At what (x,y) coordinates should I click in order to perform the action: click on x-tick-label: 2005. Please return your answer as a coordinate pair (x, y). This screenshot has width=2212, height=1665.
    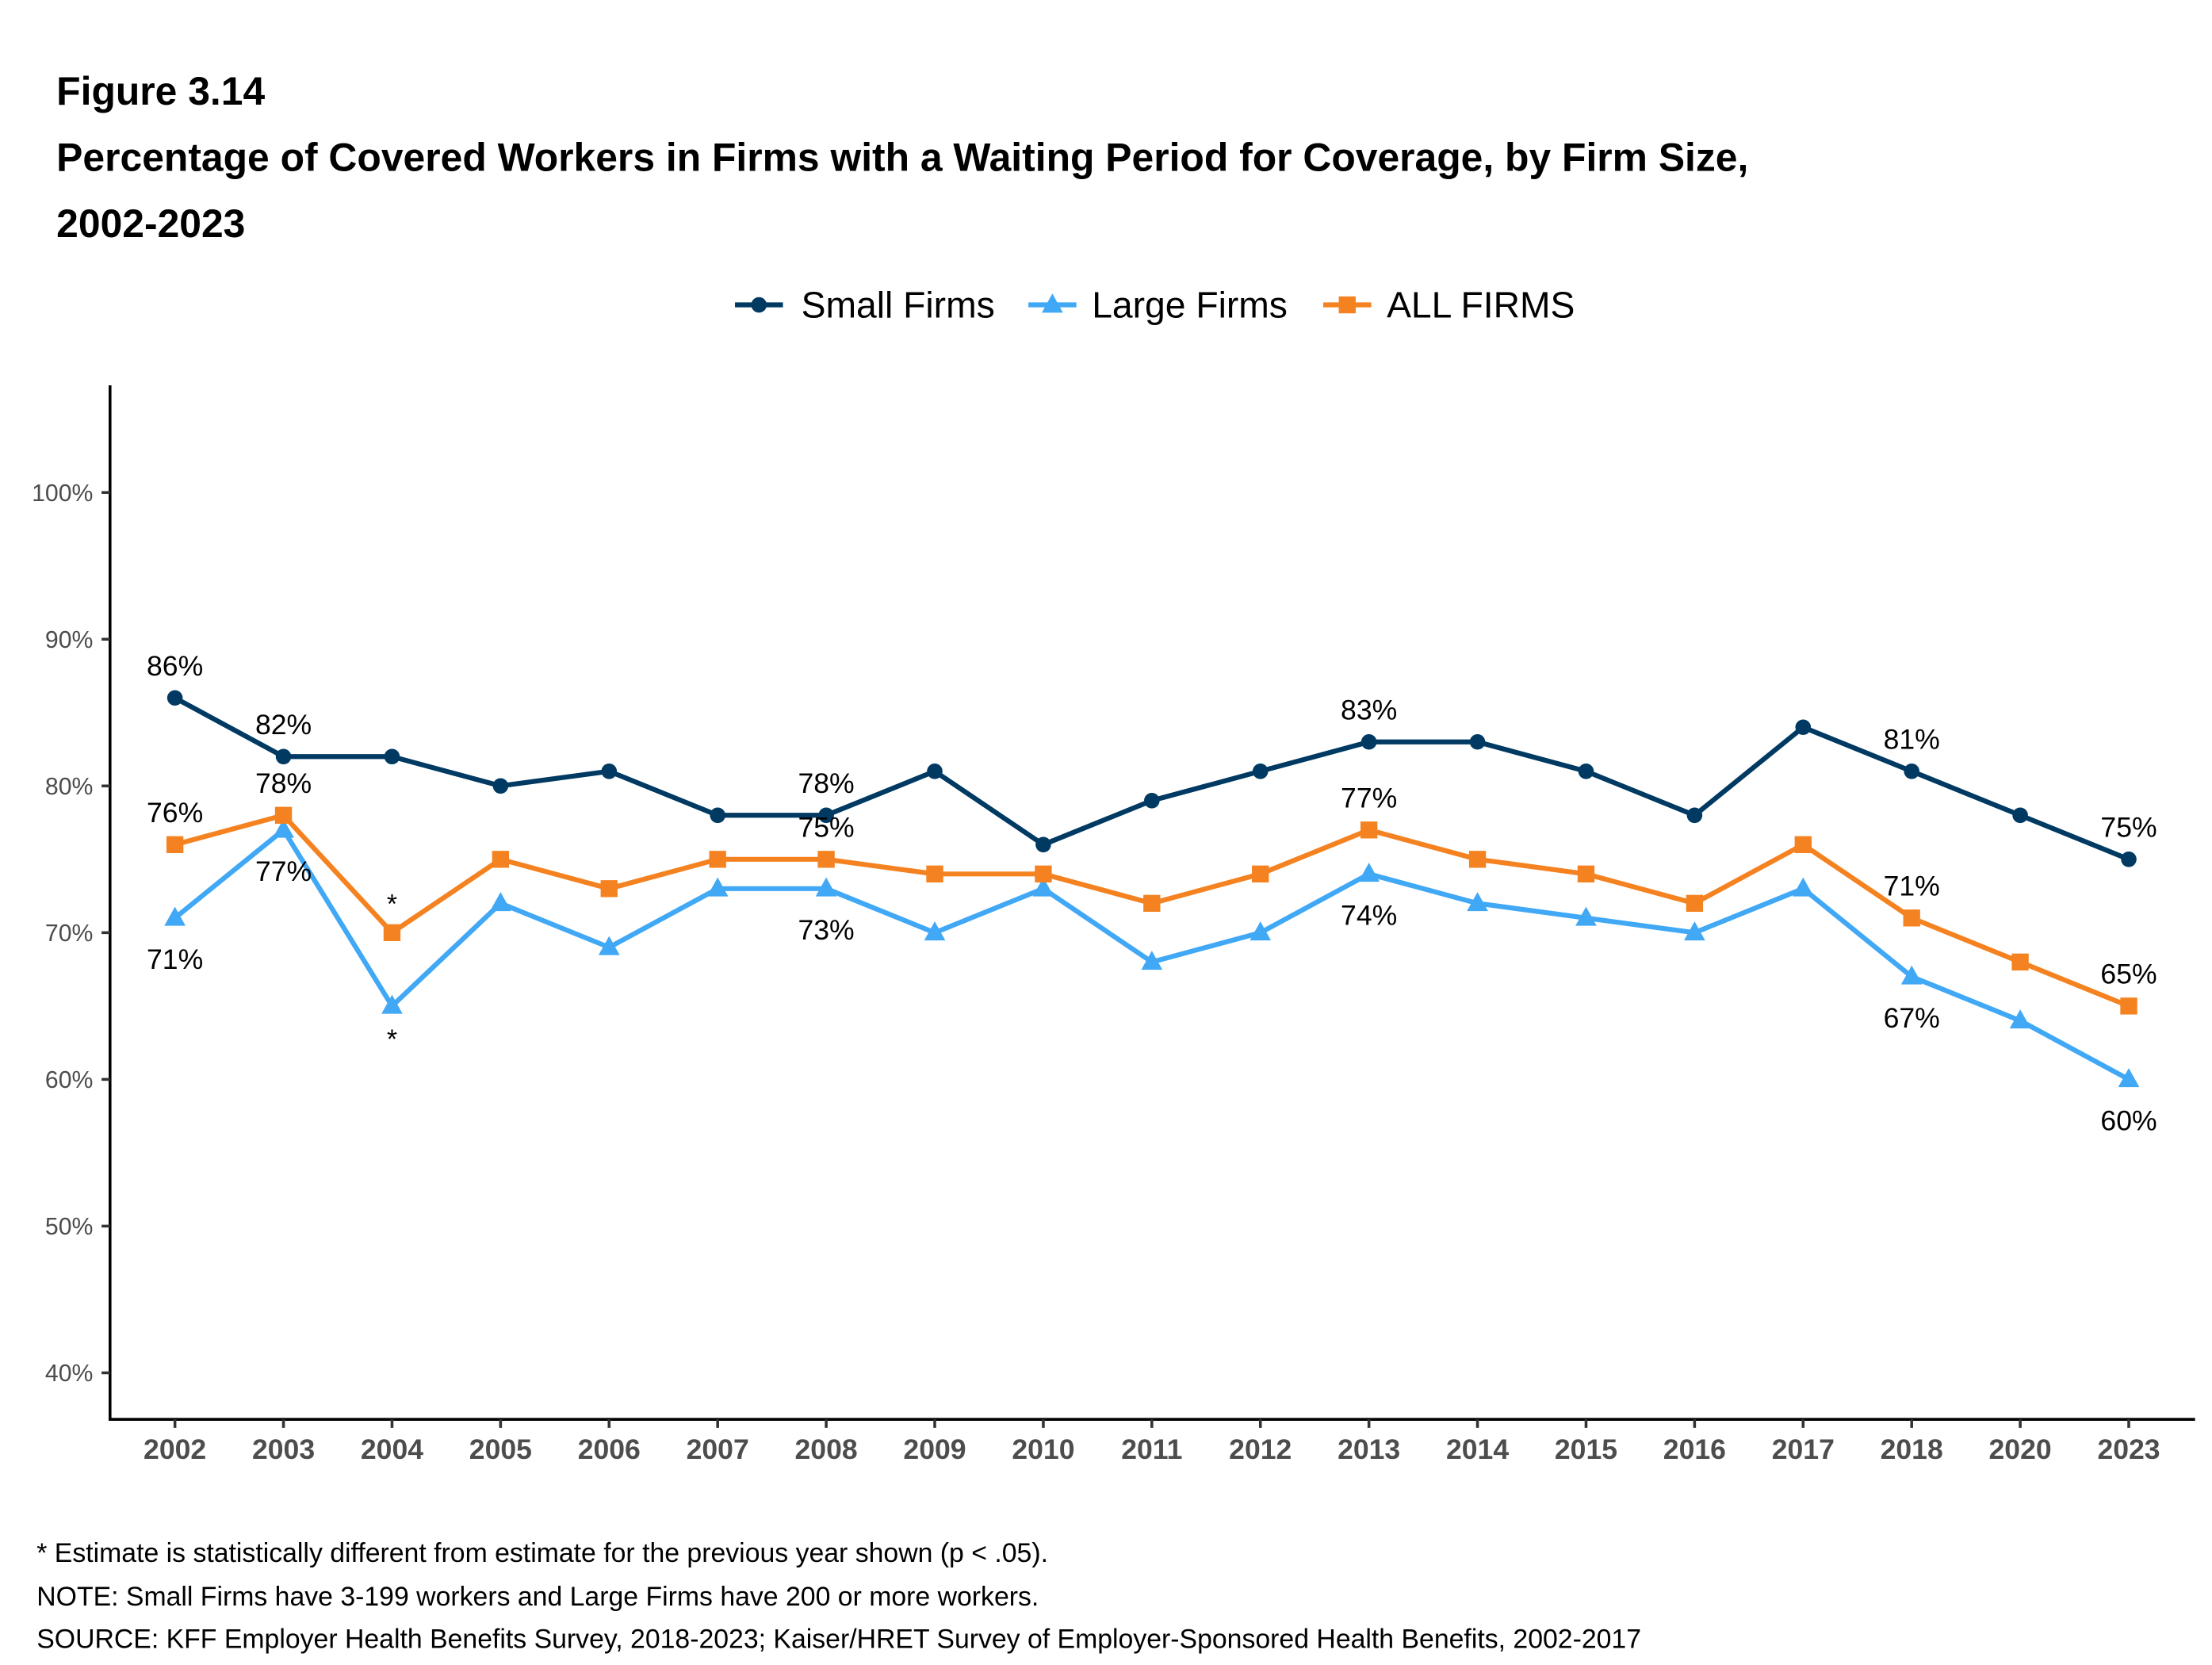
    Looking at the image, I should click on (501, 1449).